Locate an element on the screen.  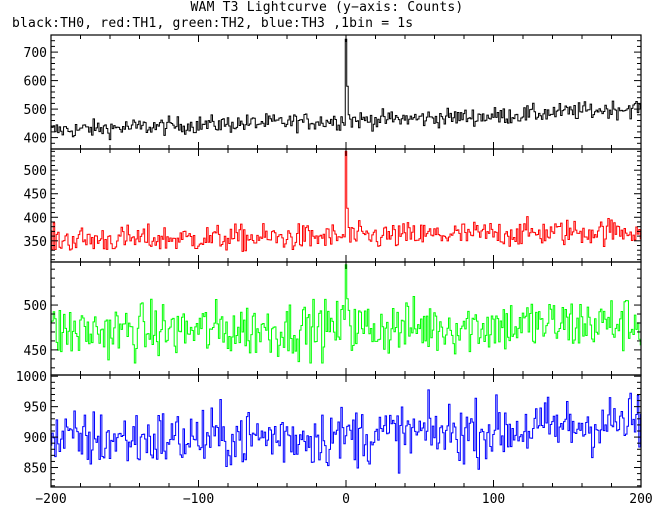
panel-th1-y-tick-label: 400 is located at coordinates (35, 218).